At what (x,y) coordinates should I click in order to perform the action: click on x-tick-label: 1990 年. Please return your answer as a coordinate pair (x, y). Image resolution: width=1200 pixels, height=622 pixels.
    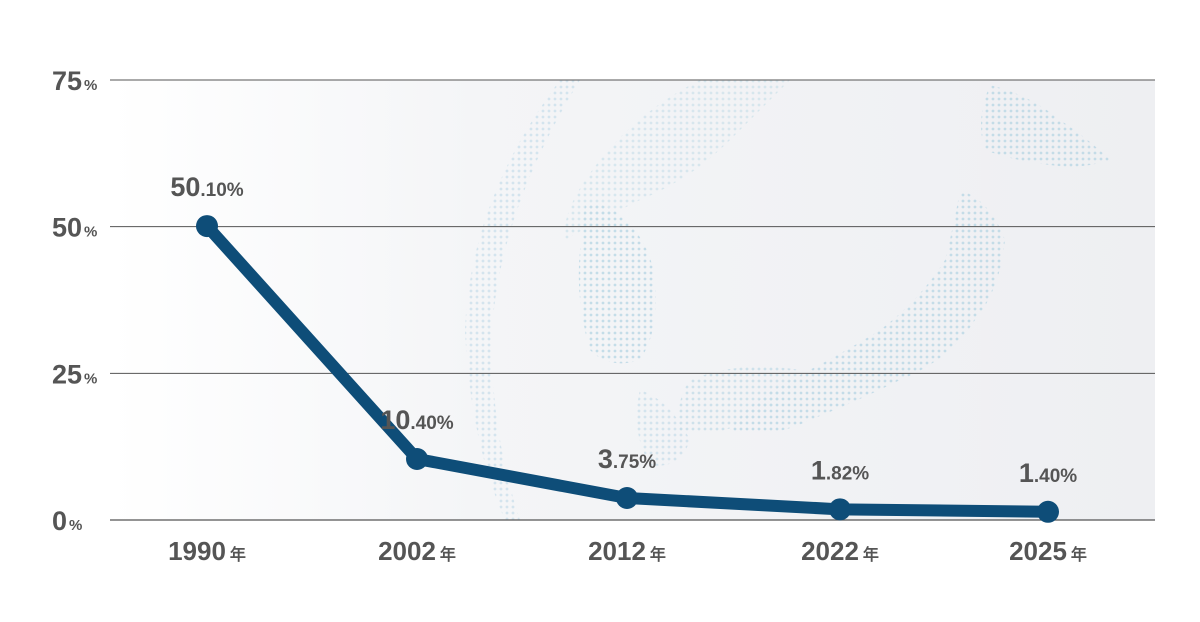
    Looking at the image, I should click on (207, 551).